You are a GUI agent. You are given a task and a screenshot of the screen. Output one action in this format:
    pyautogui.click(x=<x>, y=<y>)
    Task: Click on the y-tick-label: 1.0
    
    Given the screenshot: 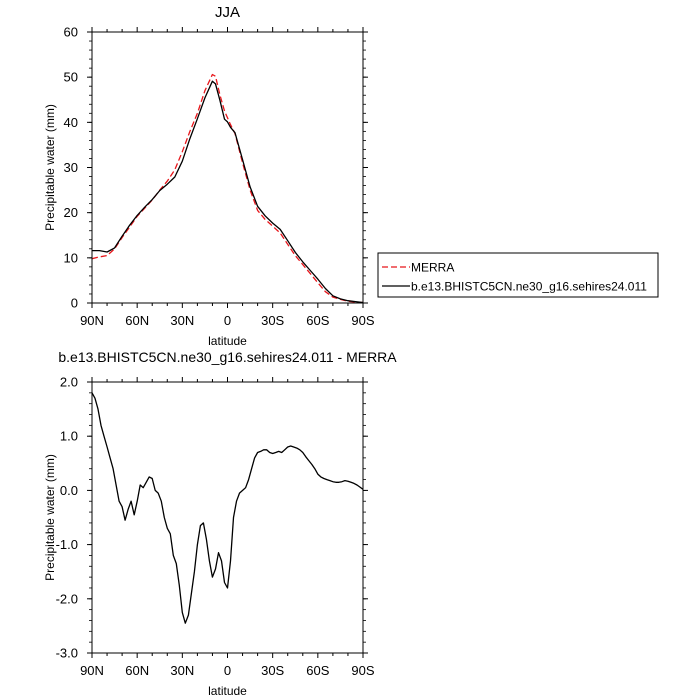 What is the action you would take?
    pyautogui.click(x=69, y=436)
    